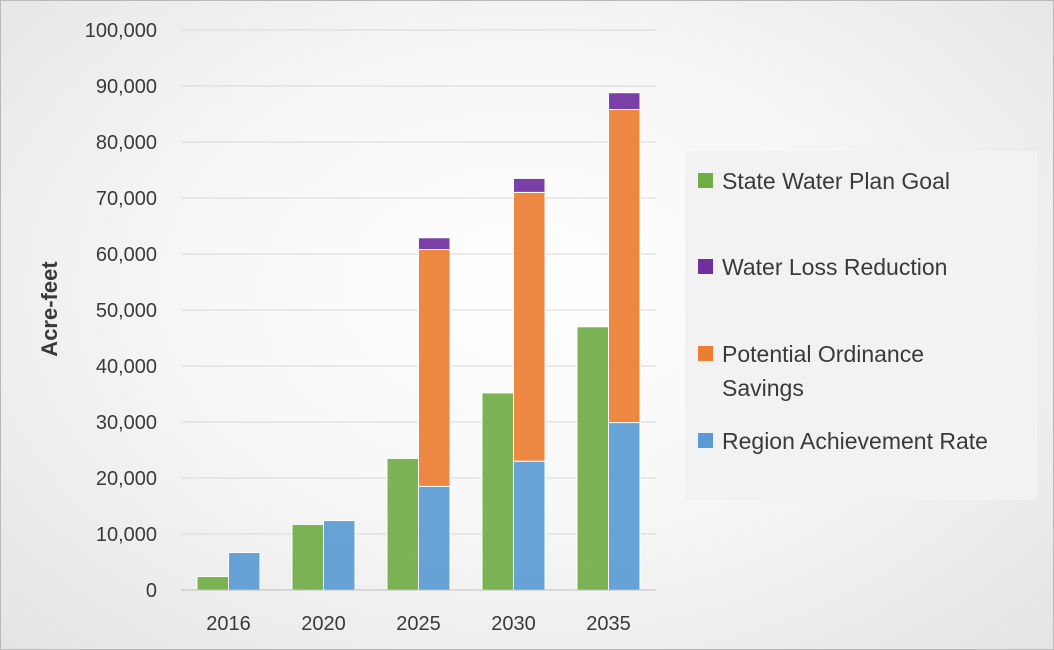 The width and height of the screenshot is (1054, 650). What do you see at coordinates (126, 199) in the screenshot?
I see `y-tick-label: 70,000` at bounding box center [126, 199].